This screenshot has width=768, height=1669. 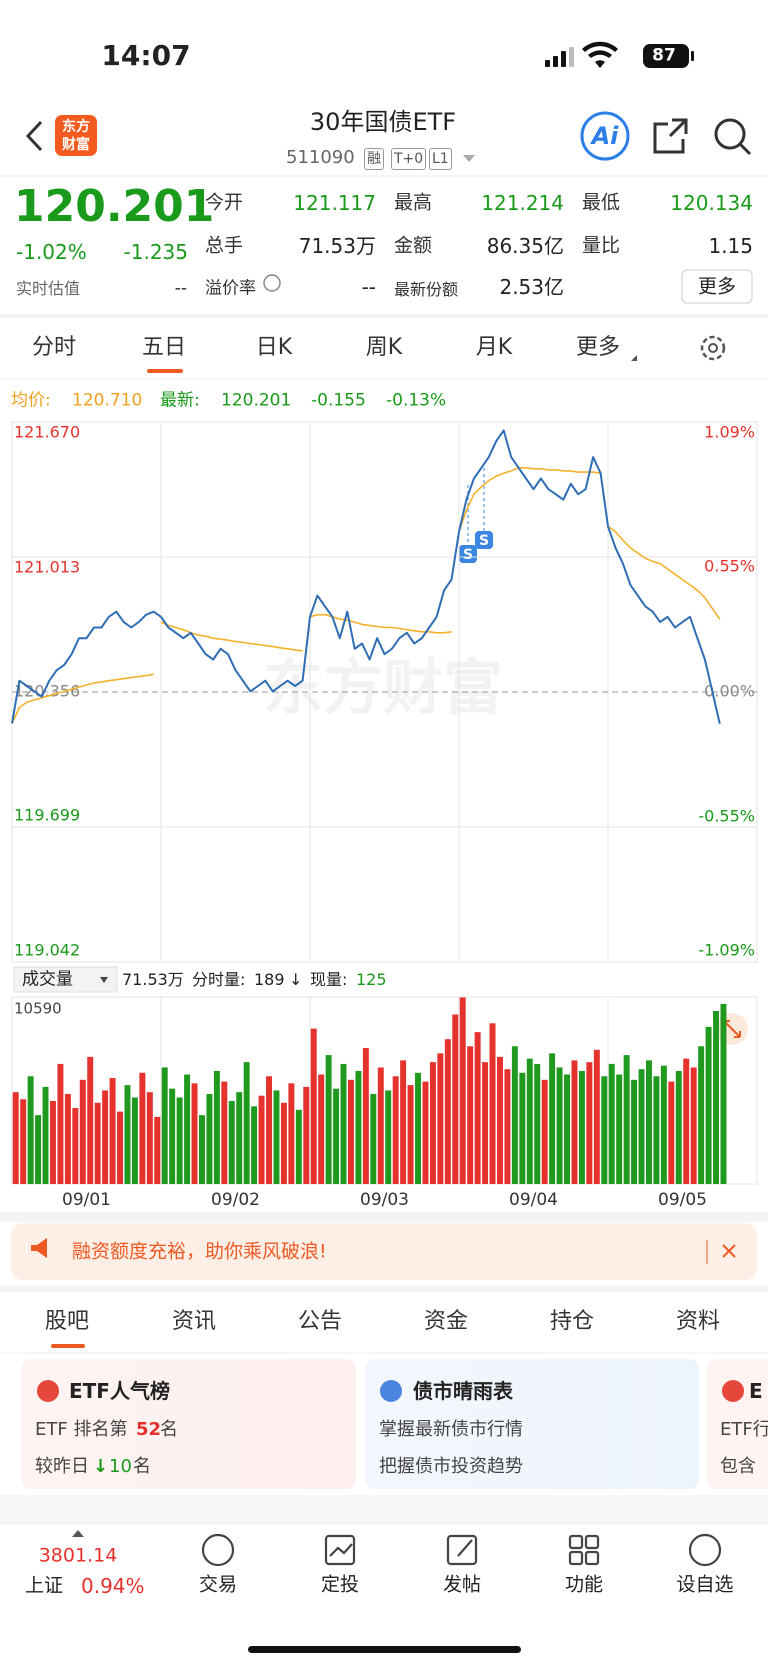 What do you see at coordinates (737, 1424) in the screenshot?
I see `card: E ETF行 包含` at bounding box center [737, 1424].